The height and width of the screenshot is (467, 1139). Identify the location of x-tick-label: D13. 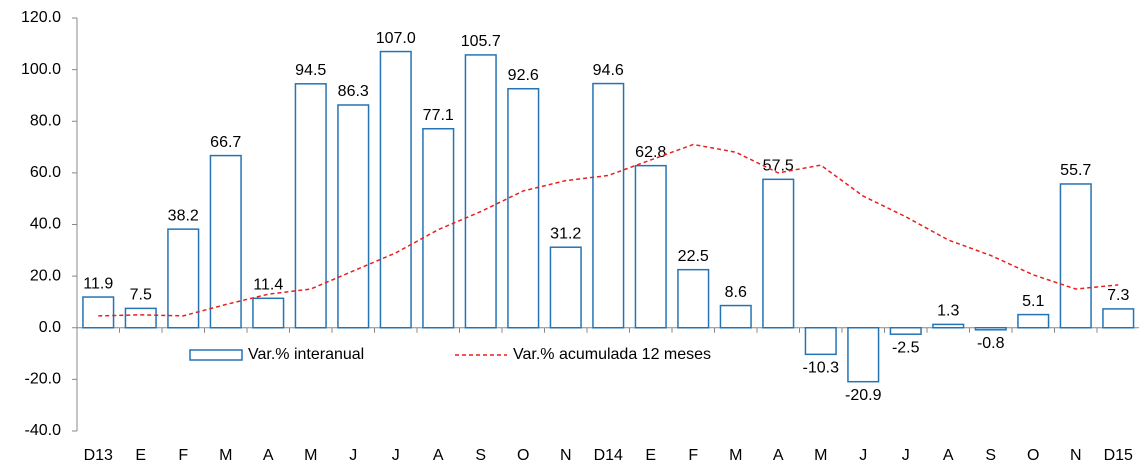
(98, 455).